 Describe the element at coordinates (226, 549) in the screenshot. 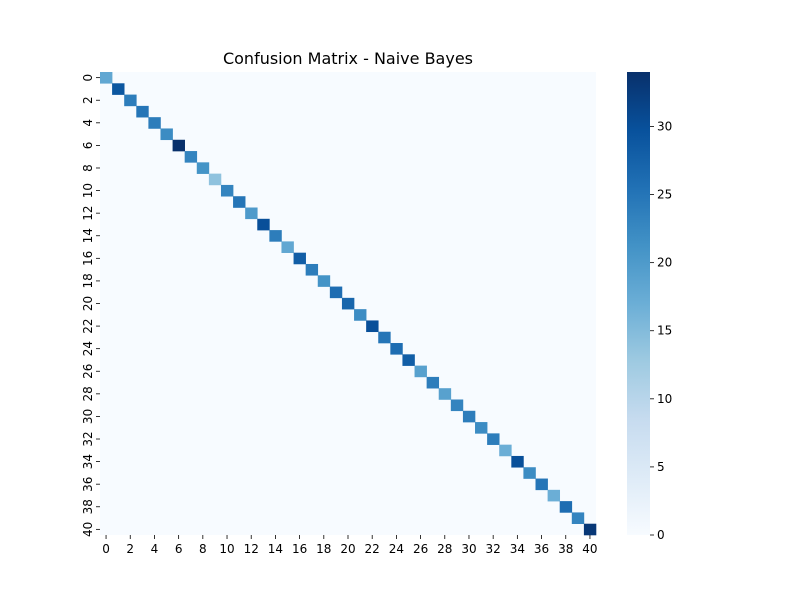

I see `x-tick-label: 10` at that location.